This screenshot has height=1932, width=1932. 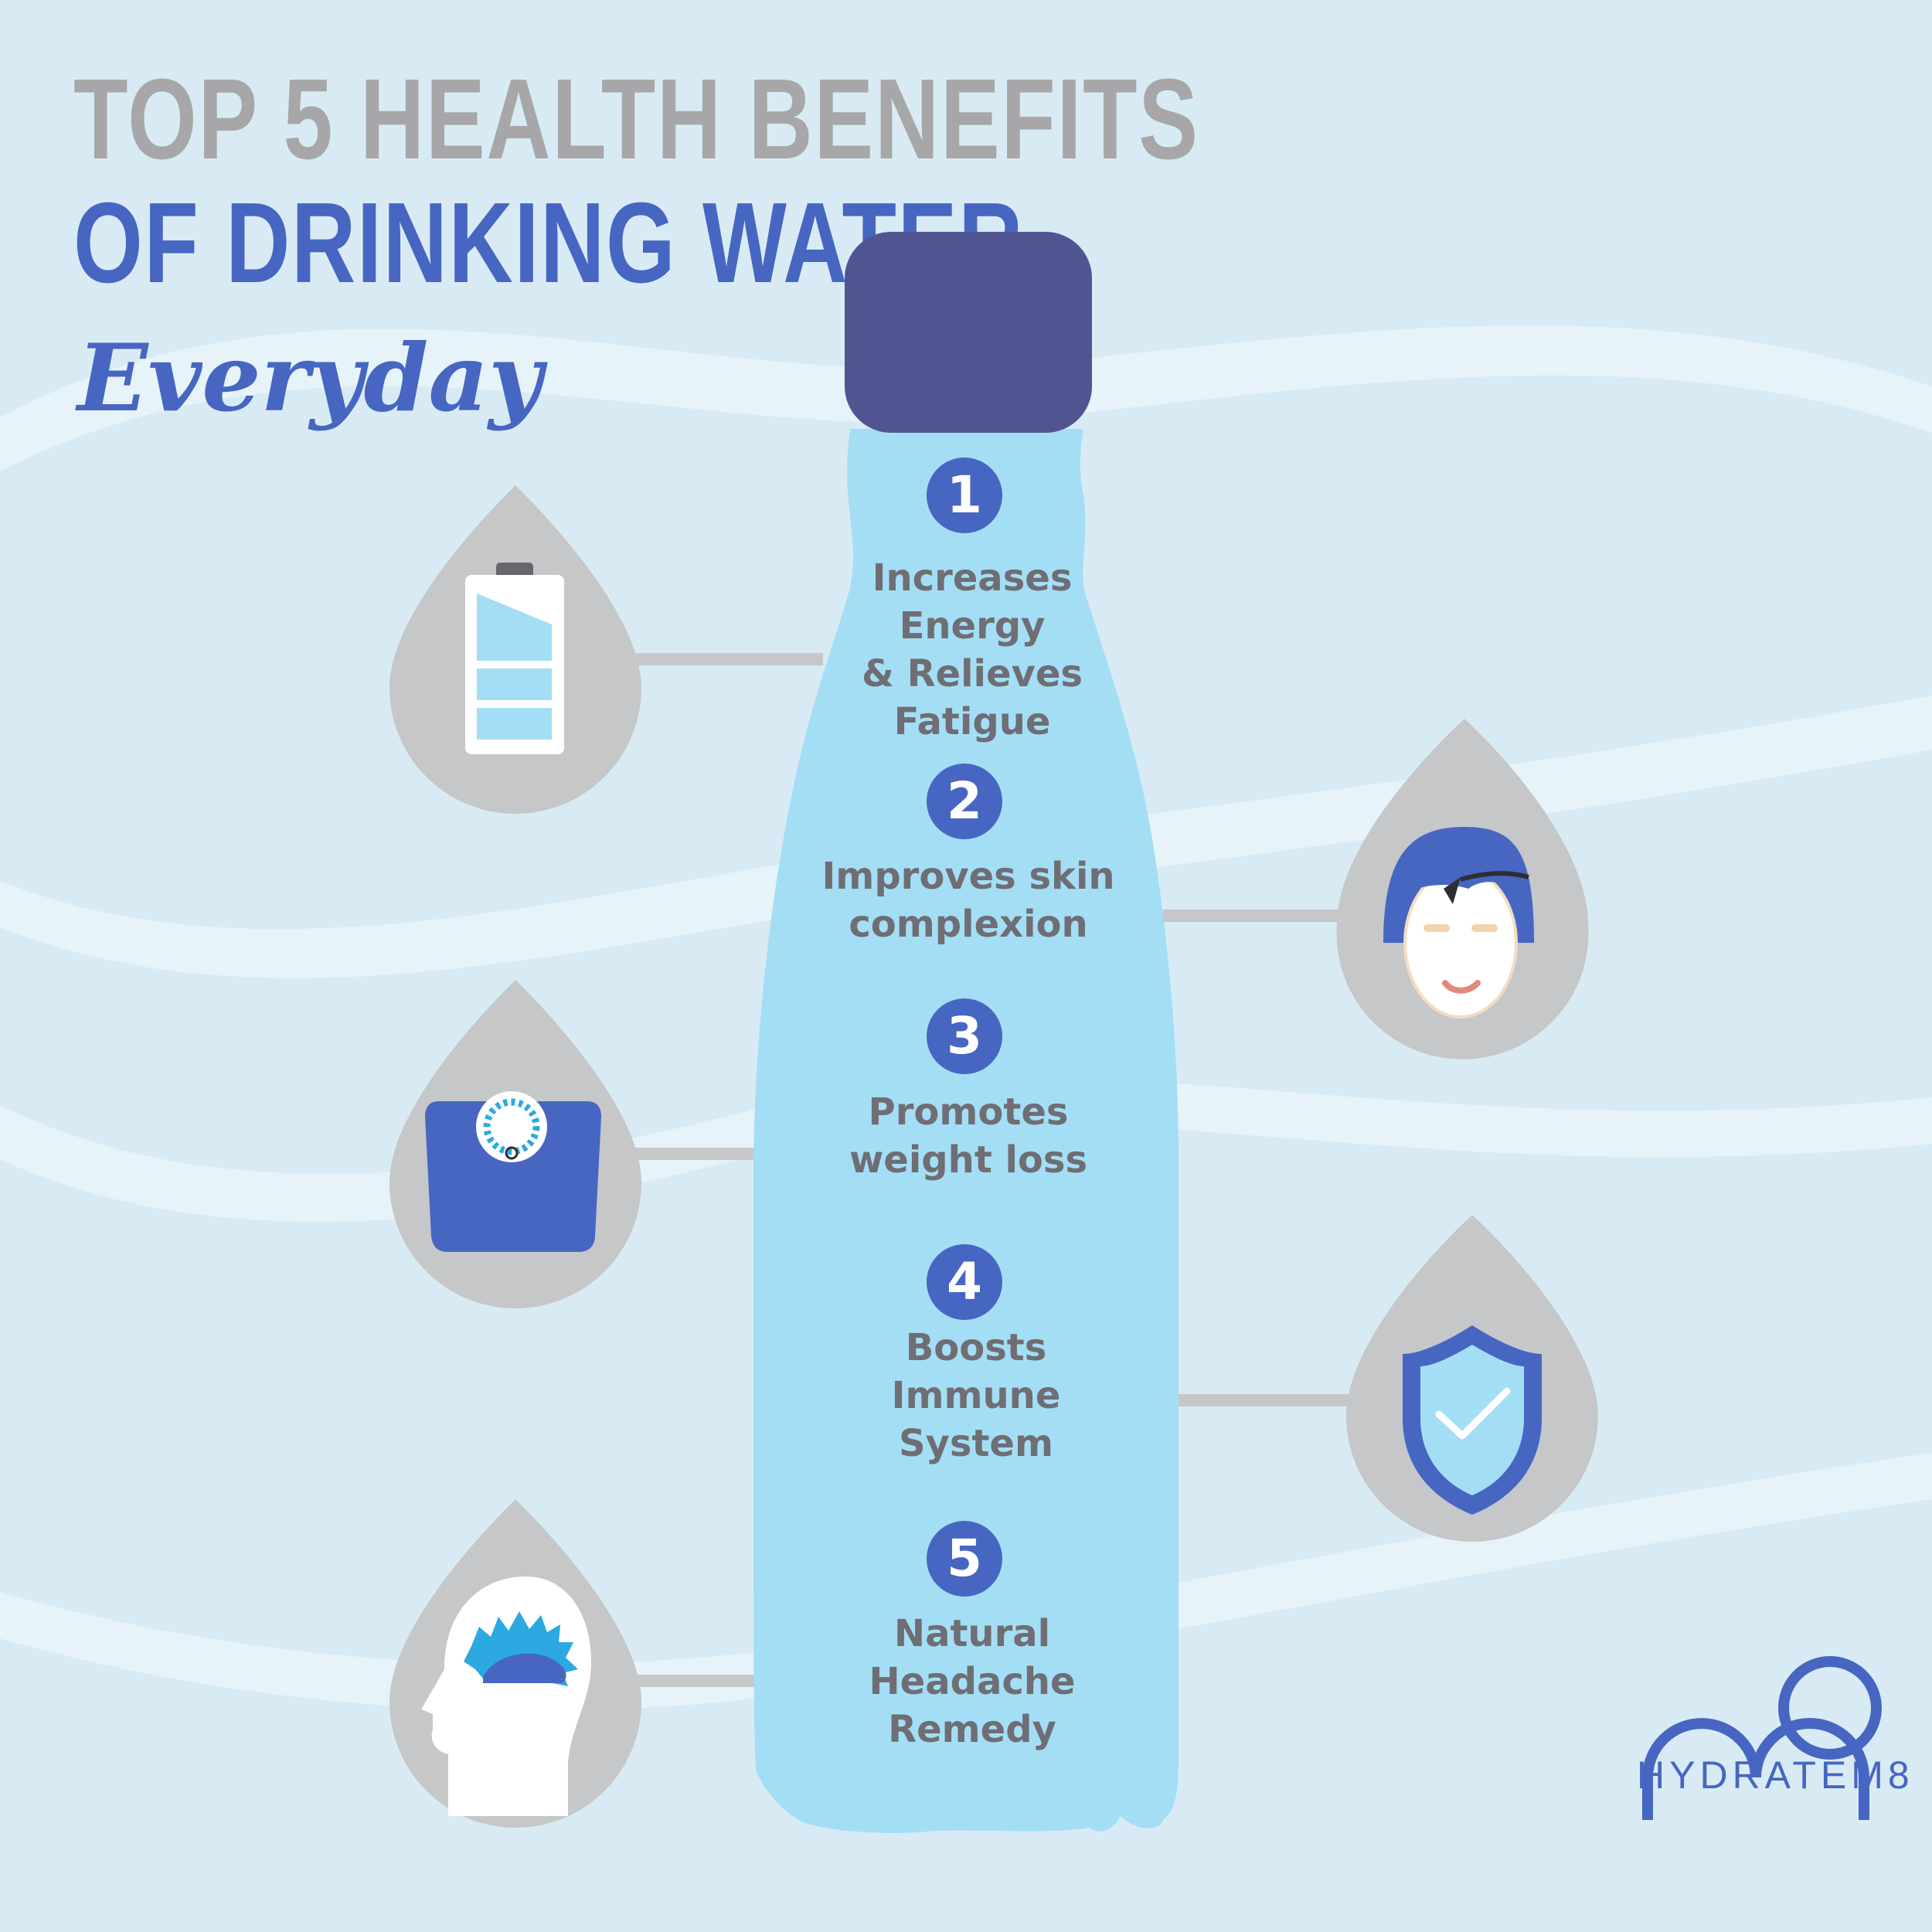 What do you see at coordinates (964, 495) in the screenshot?
I see `benefit-number-badge: 1` at bounding box center [964, 495].